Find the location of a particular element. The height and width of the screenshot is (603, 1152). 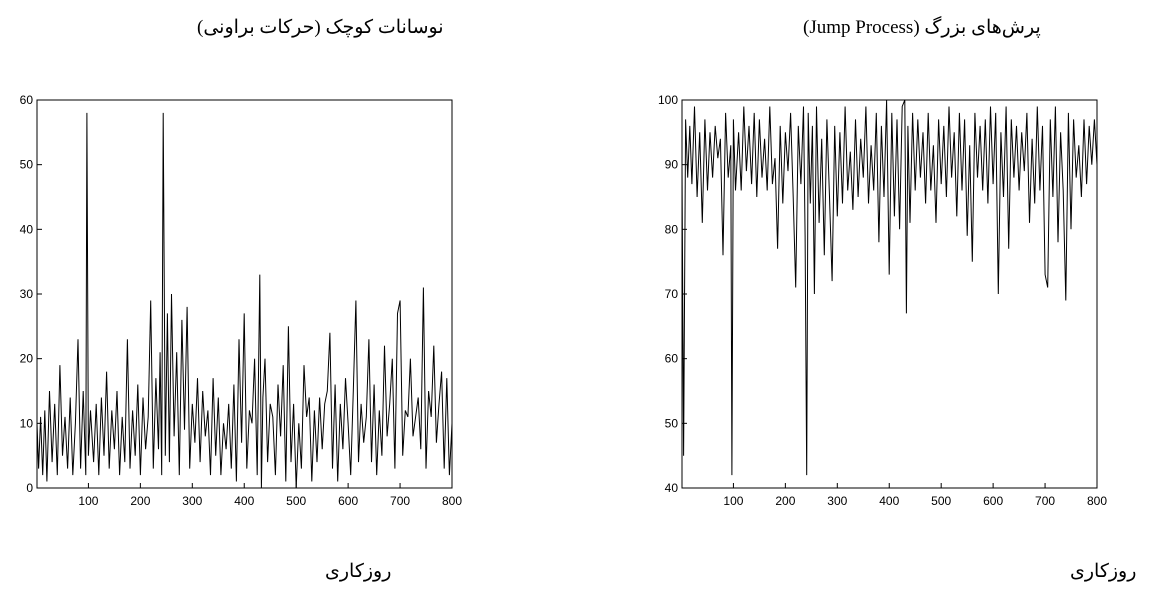

y-tick-label: 30 is located at coordinates (27, 294).